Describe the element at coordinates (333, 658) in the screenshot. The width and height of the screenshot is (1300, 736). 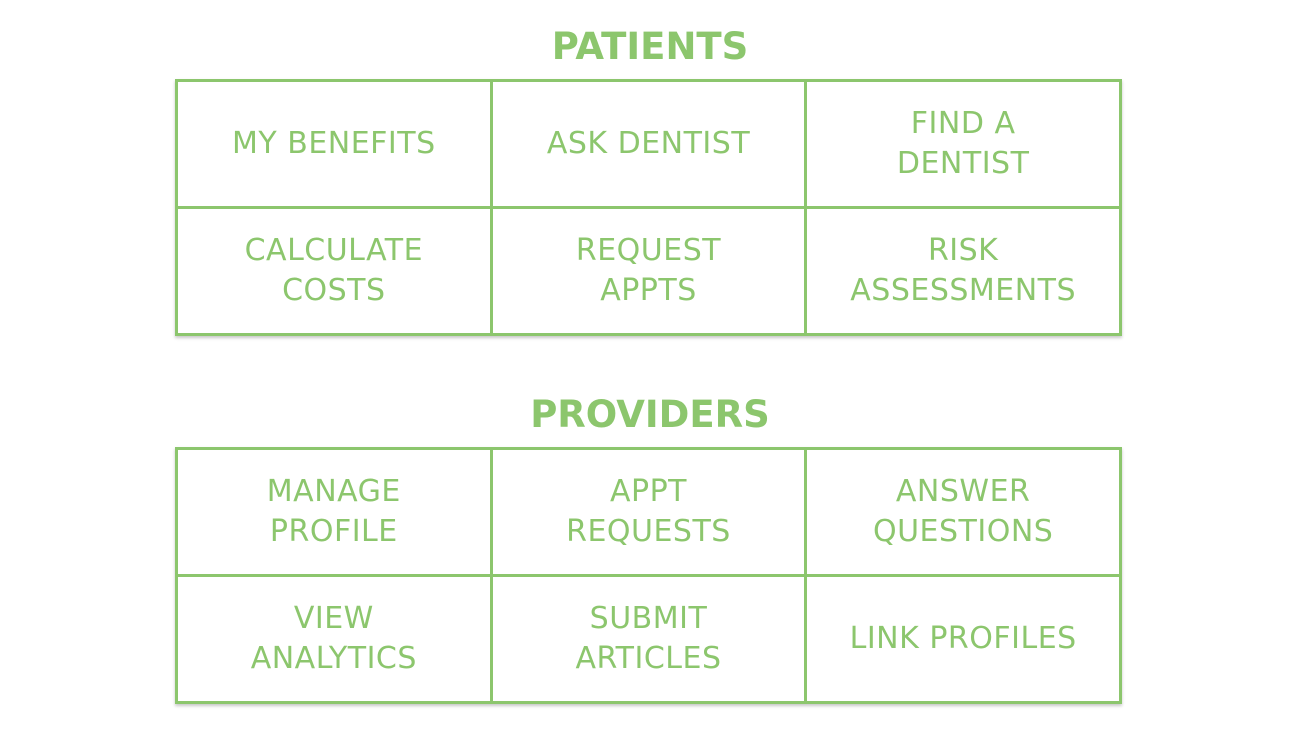
I see `tile-label-line: ANALYTICS` at that location.